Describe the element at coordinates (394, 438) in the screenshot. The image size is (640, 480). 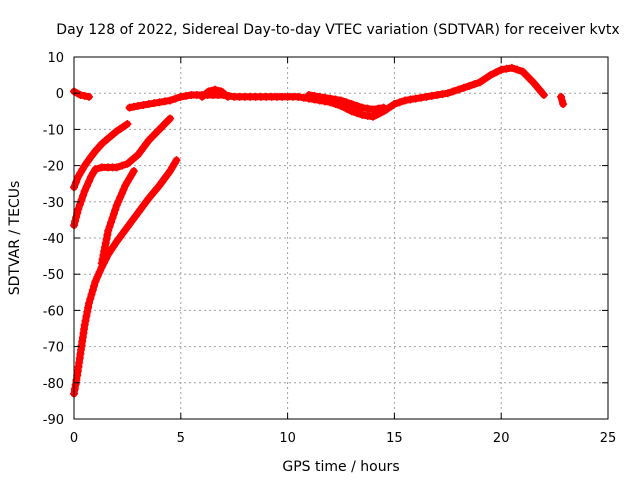
I see `x-tick-label: 15` at that location.